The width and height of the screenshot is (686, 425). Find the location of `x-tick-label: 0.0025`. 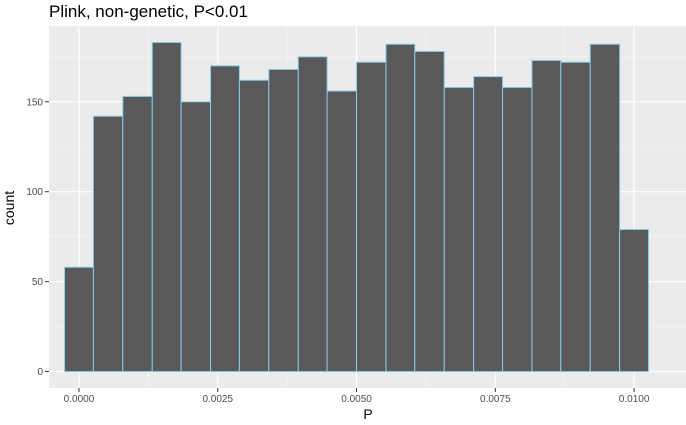

x-tick-label: 0.0025 is located at coordinates (217, 399).